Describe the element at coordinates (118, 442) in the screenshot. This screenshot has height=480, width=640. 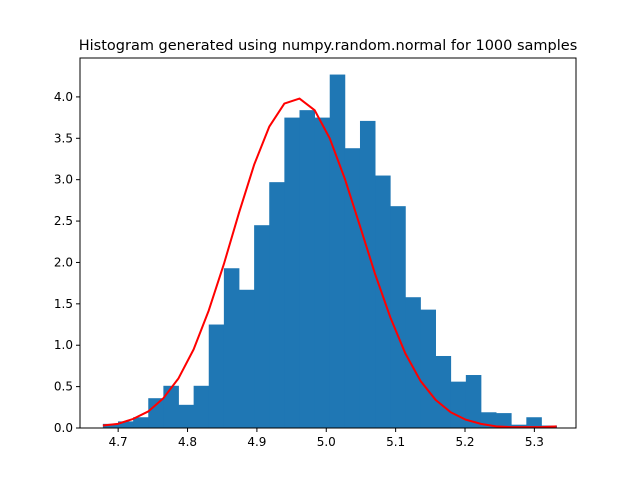
I see `x-tick-label: 4.7` at that location.